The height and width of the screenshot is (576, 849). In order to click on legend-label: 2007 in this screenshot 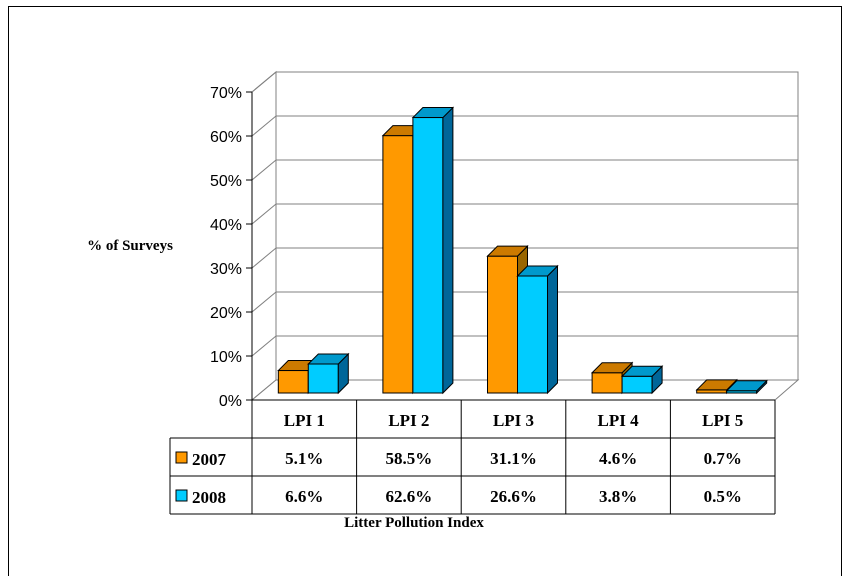, I will do `click(209, 459)`.